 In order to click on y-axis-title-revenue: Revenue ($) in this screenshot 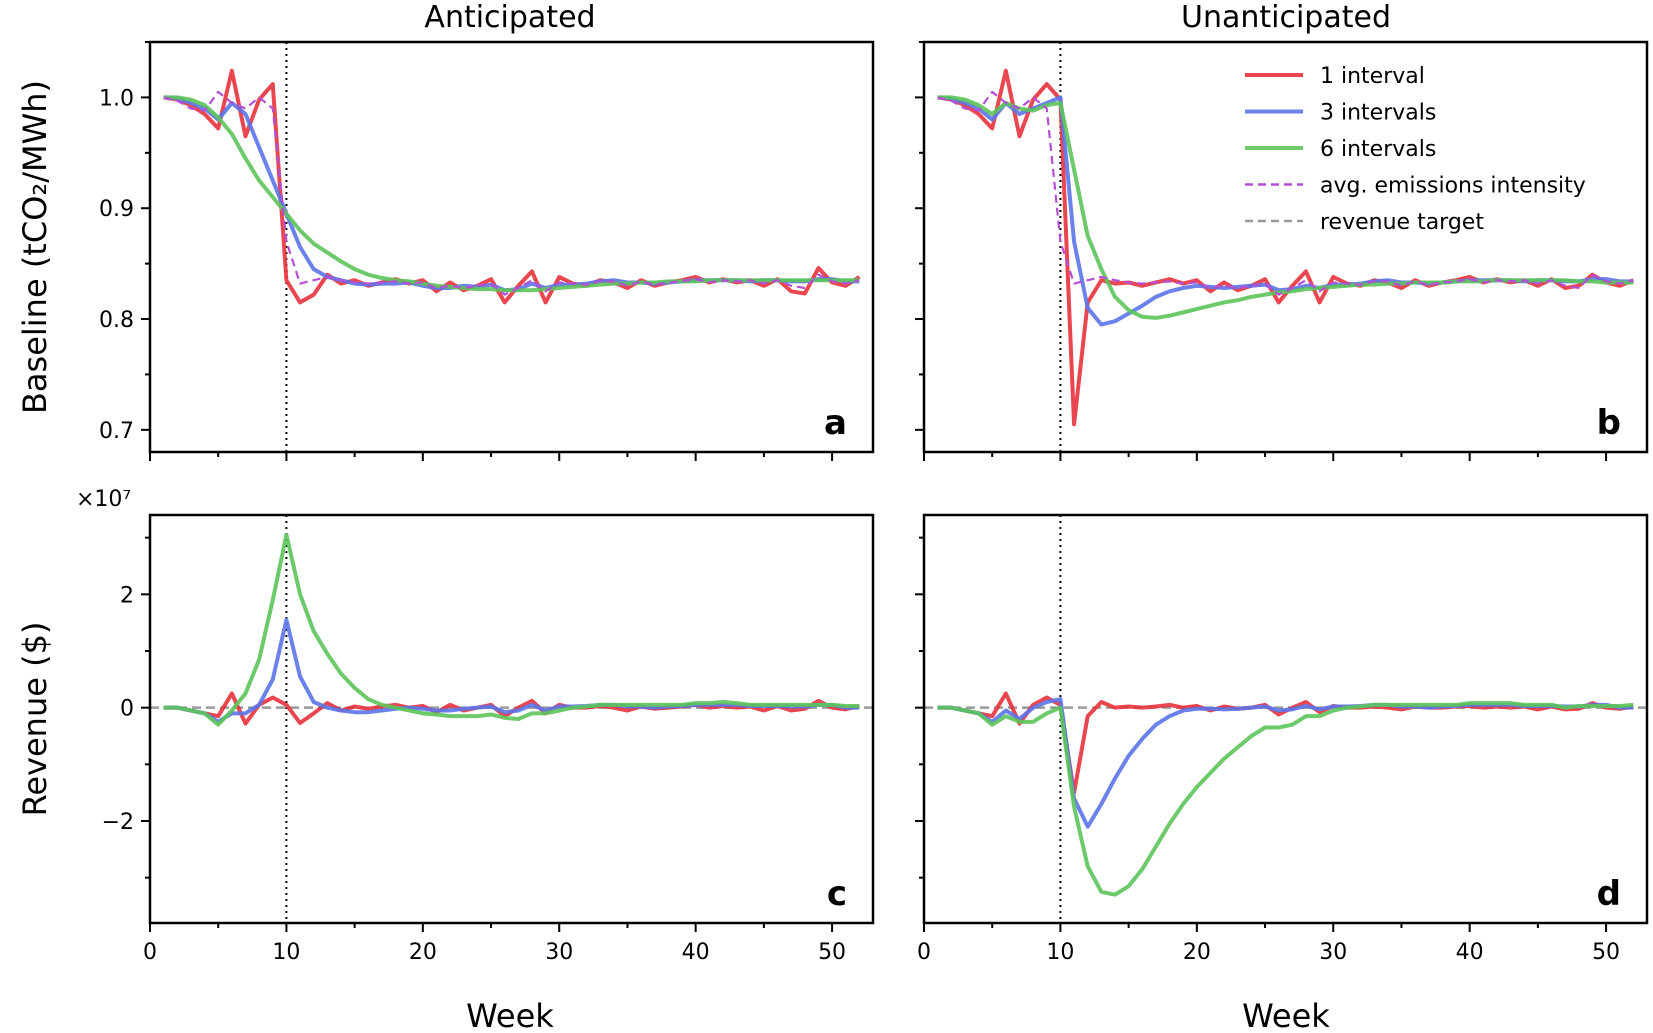, I will do `click(35, 719)`.